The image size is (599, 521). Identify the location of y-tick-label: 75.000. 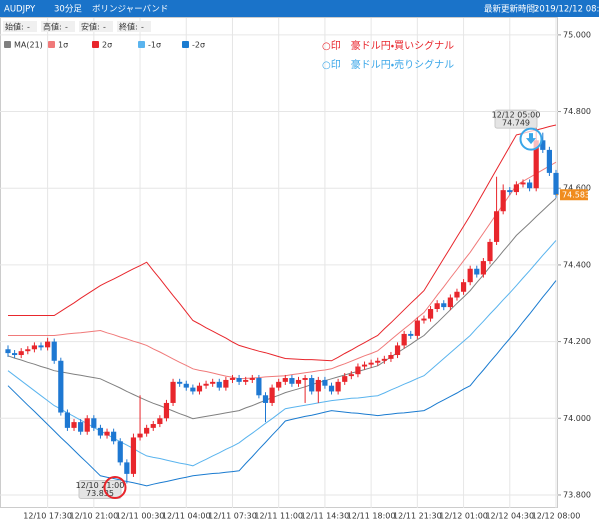
(577, 34).